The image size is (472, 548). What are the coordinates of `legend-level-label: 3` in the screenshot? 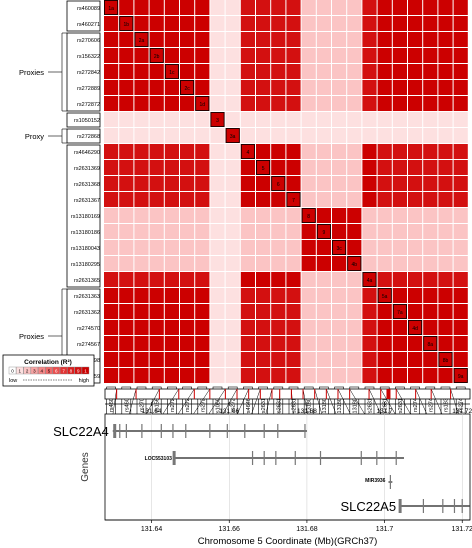 It's located at (34, 371).